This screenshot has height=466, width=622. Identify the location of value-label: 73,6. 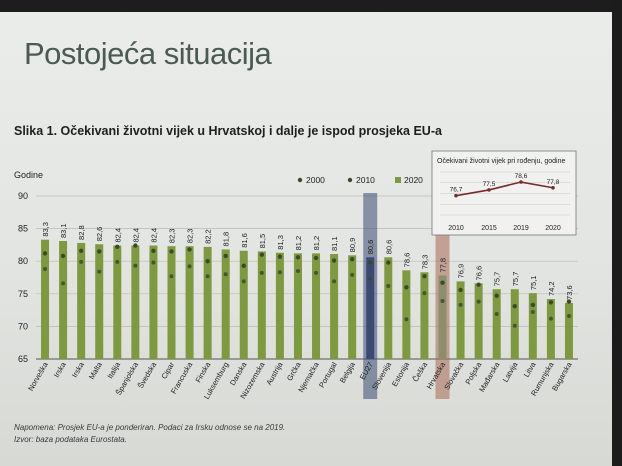
(569, 292).